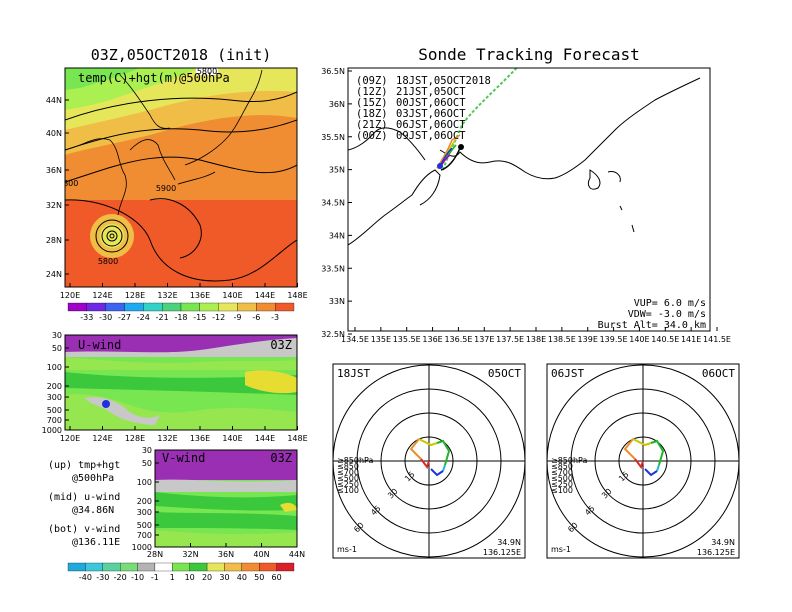 Image resolution: width=792 pixels, height=612 pixels. I want to click on map-lon-label: 140E, so click(232, 295).